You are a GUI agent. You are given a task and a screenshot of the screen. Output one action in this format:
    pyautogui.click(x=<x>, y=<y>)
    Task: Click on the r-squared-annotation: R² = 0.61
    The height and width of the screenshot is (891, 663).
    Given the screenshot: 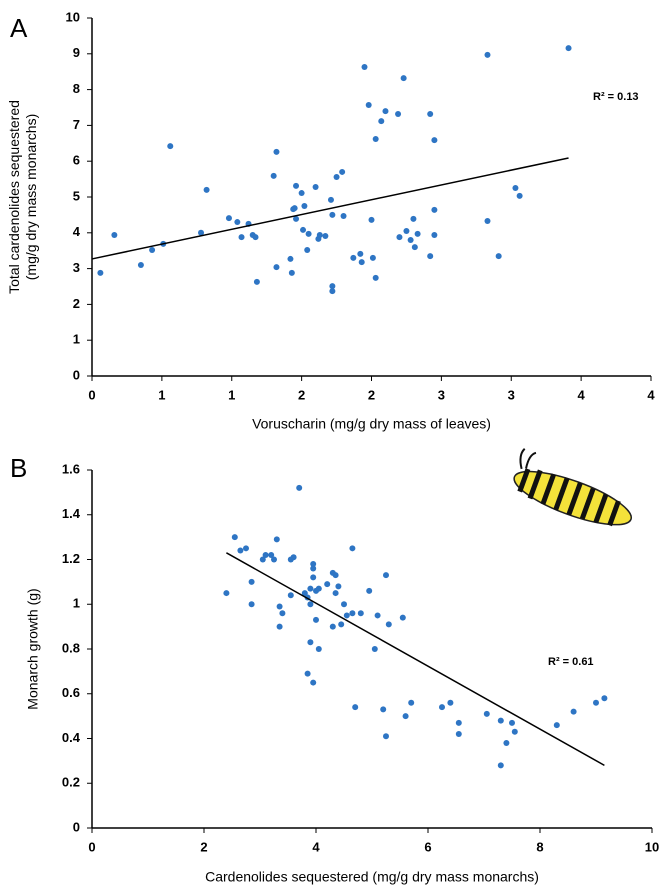 What is the action you would take?
    pyautogui.click(x=571, y=662)
    